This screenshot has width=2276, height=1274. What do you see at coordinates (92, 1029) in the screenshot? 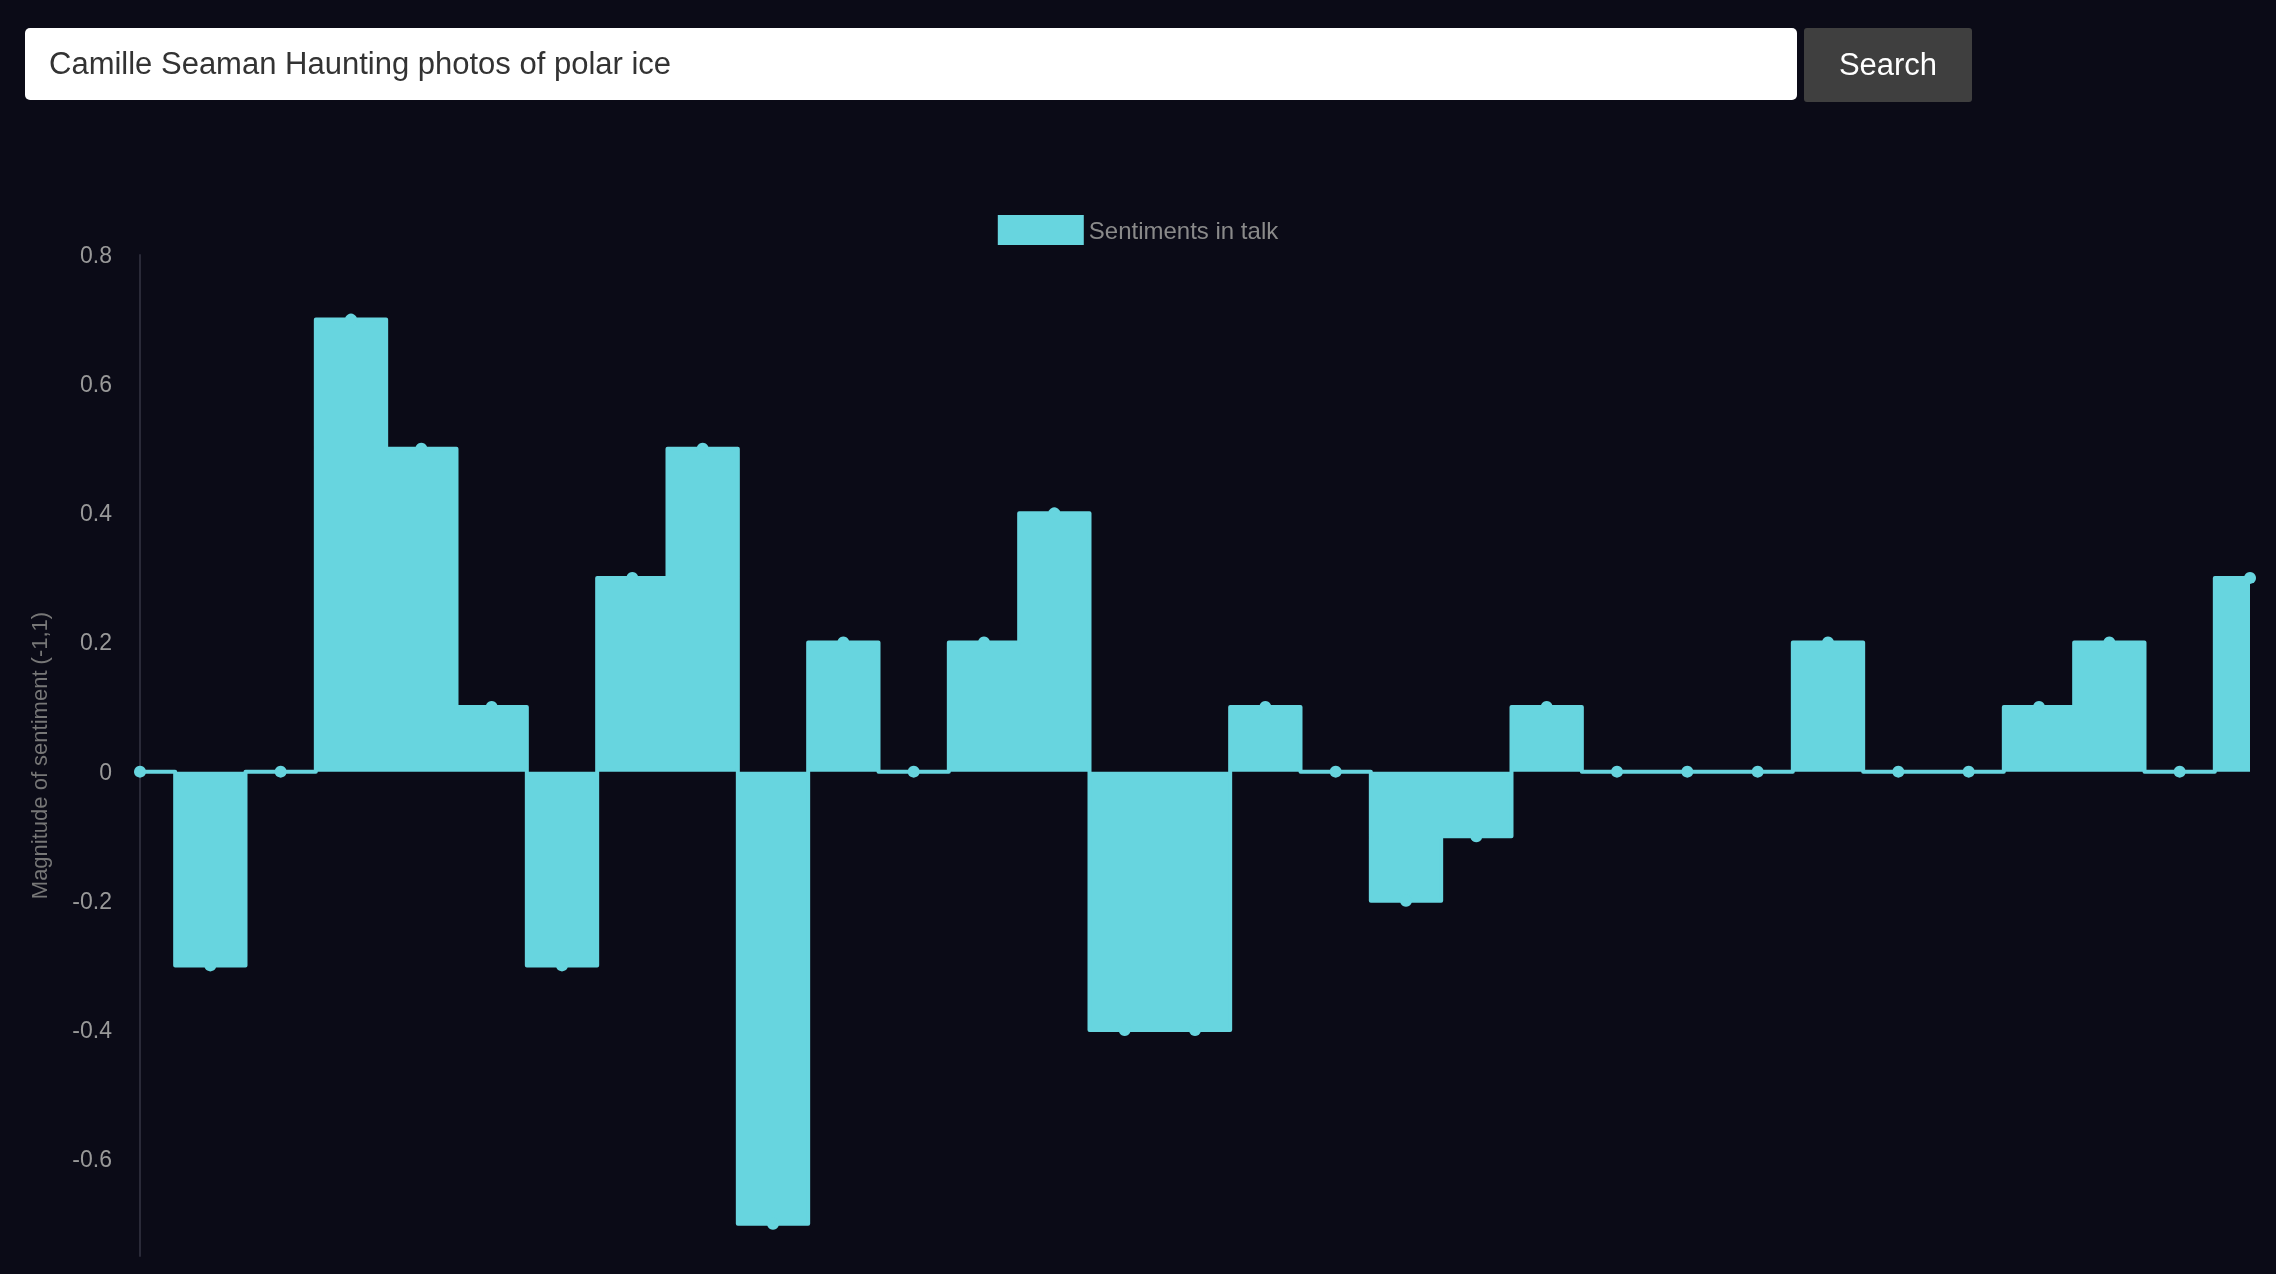
I see `y-tick-label: -0.4` at bounding box center [92, 1029].